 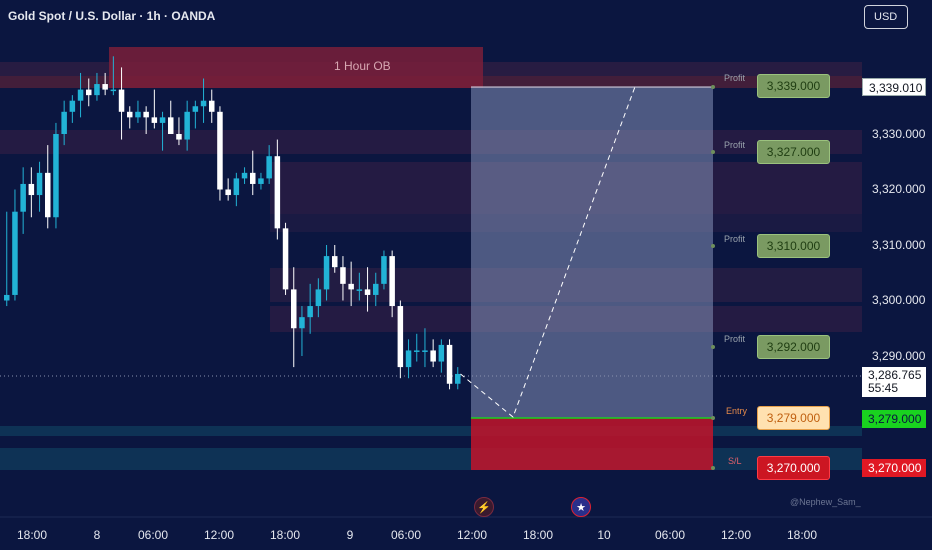 What do you see at coordinates (431, 142) in the screenshot?
I see `supply-zone` at bounding box center [431, 142].